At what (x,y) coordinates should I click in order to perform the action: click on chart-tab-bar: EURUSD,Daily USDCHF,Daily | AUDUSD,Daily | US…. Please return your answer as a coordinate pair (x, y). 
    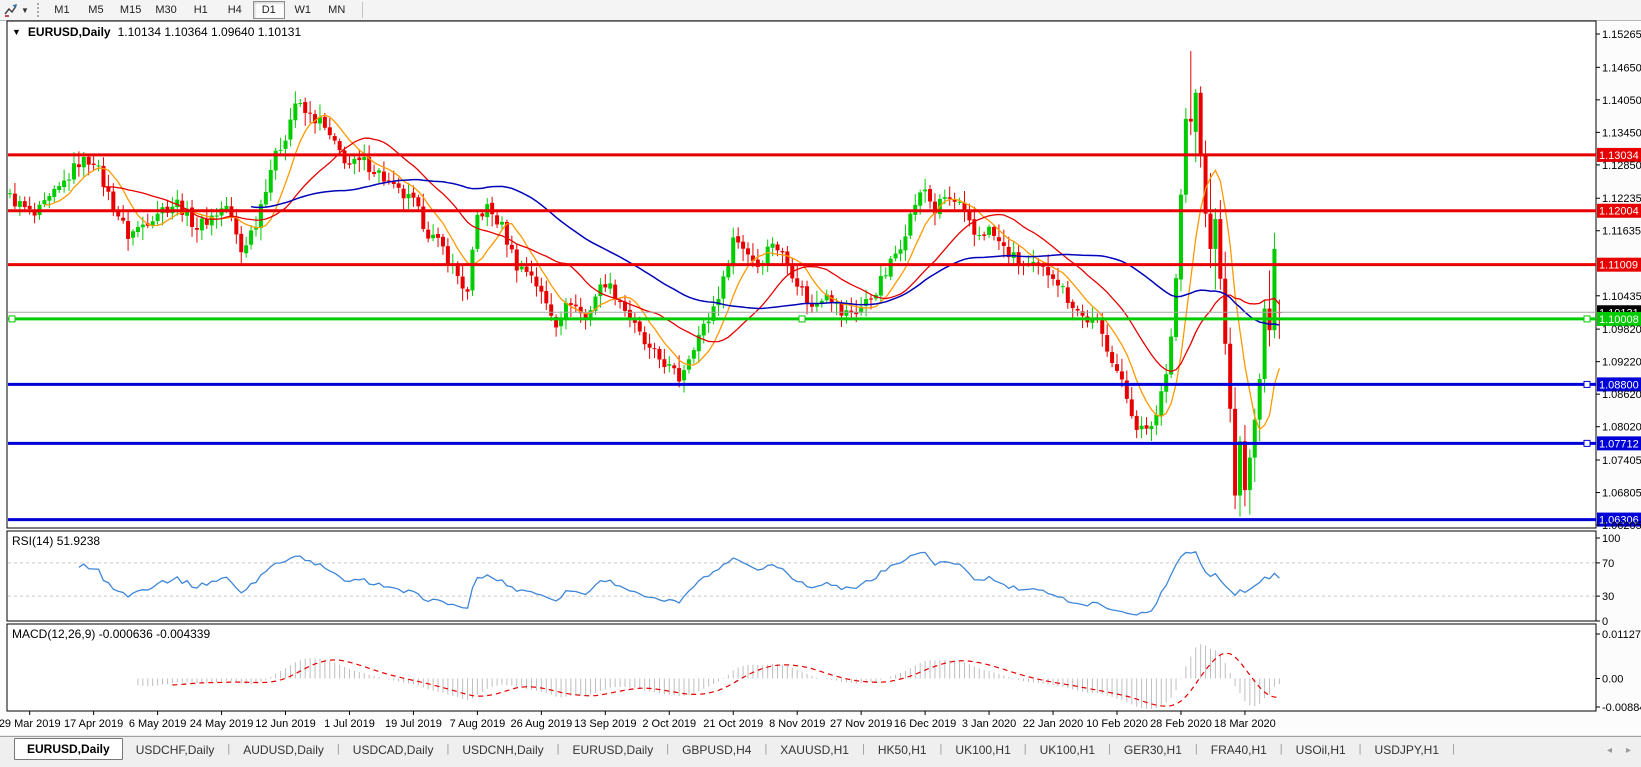
    Looking at the image, I should click on (820, 751).